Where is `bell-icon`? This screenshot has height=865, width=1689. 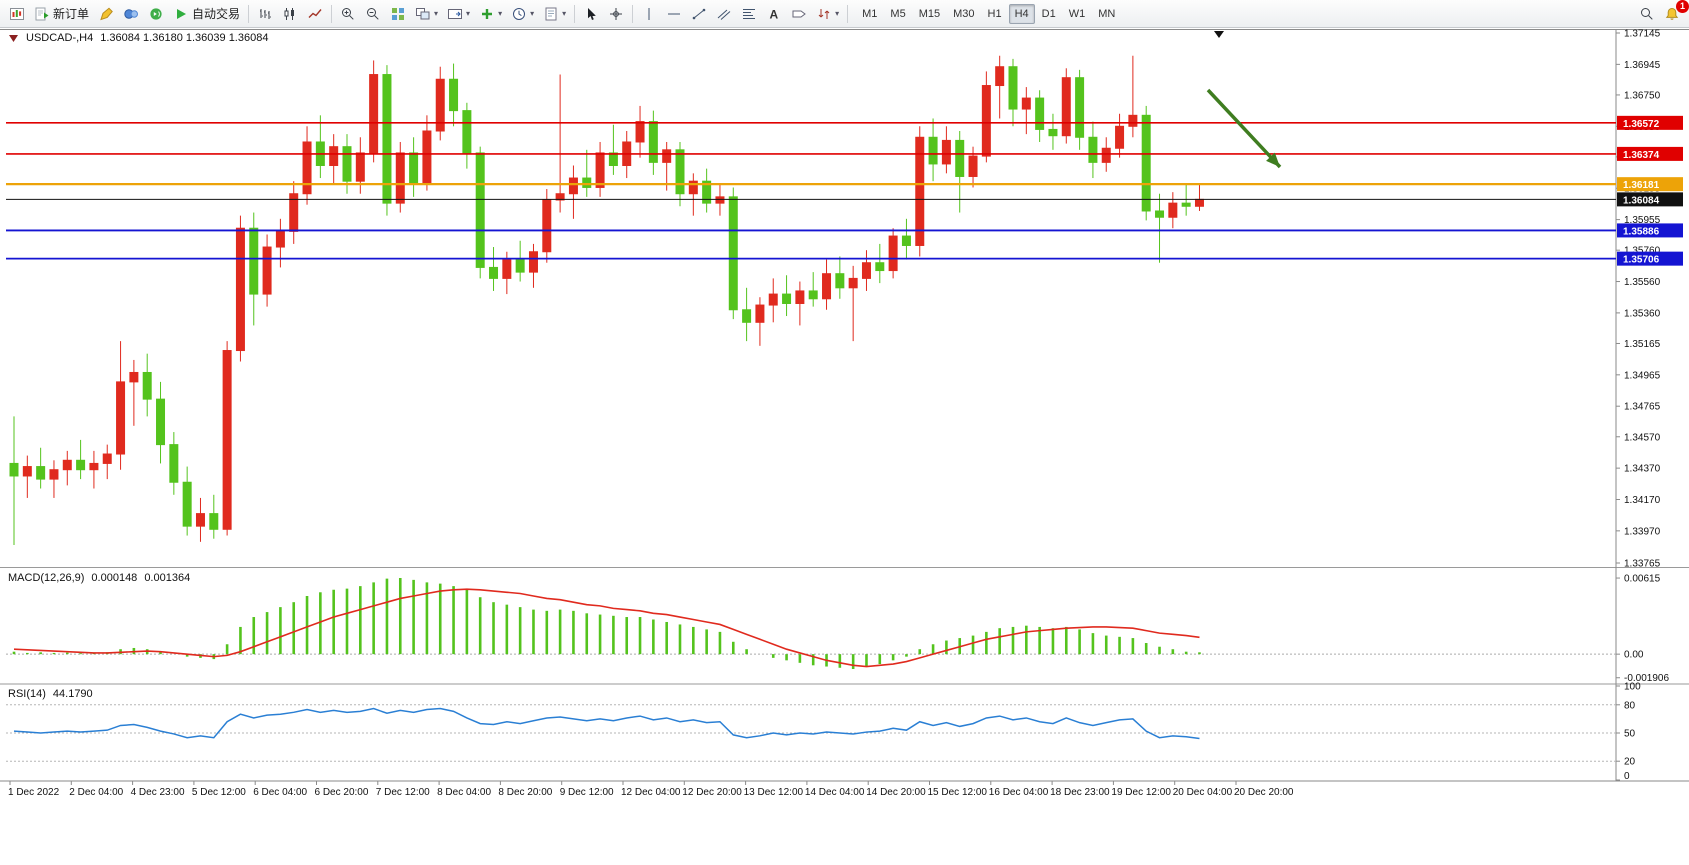
bell-icon is located at coordinates (1672, 13).